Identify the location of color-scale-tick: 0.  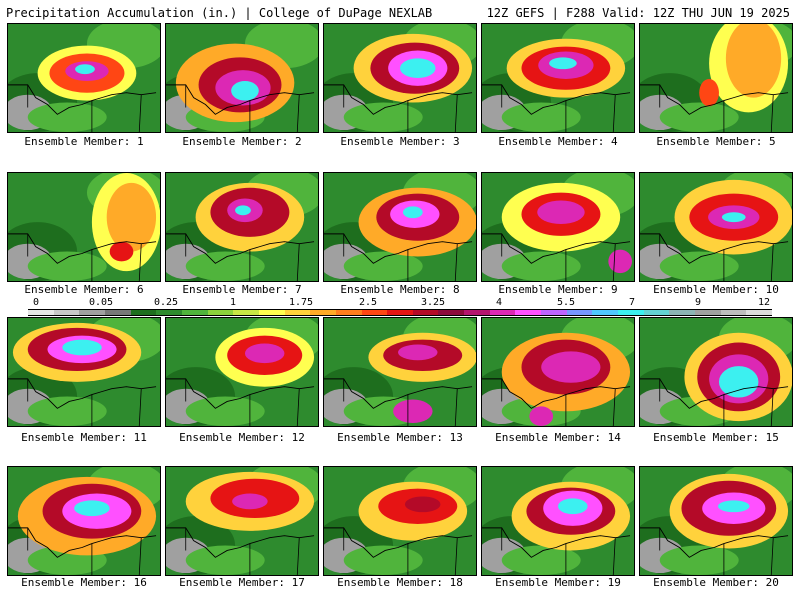
(36, 302).